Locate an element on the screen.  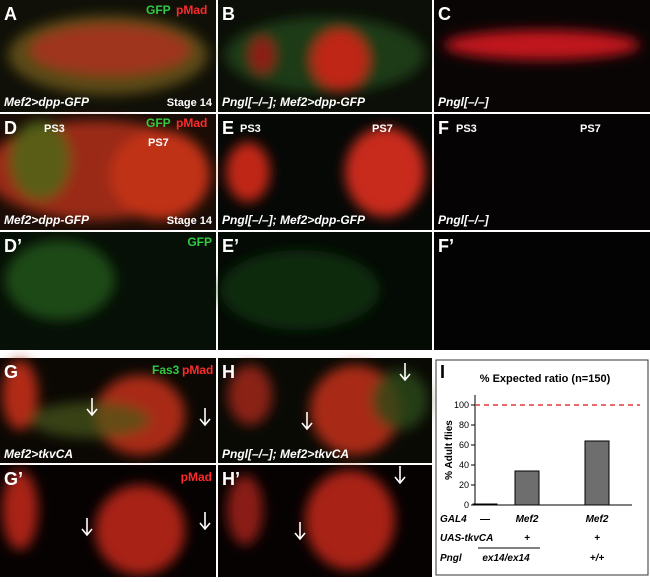
y-tick-label: 20 is located at coordinates (464, 485).